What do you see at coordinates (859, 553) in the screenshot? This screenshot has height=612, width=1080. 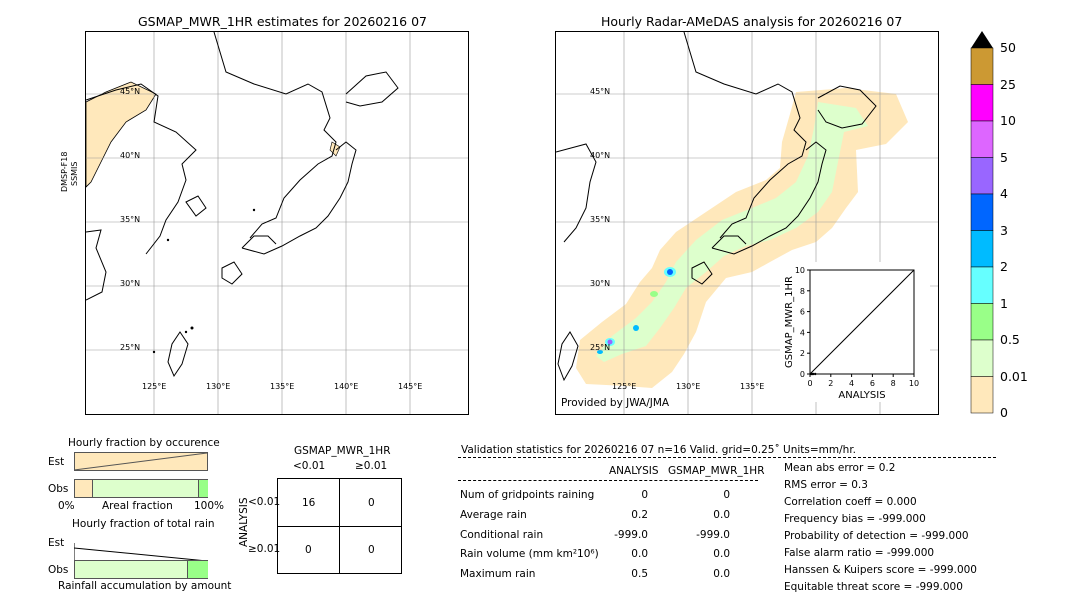 I see `score-far: False alarm ratio = -999.000` at bounding box center [859, 553].